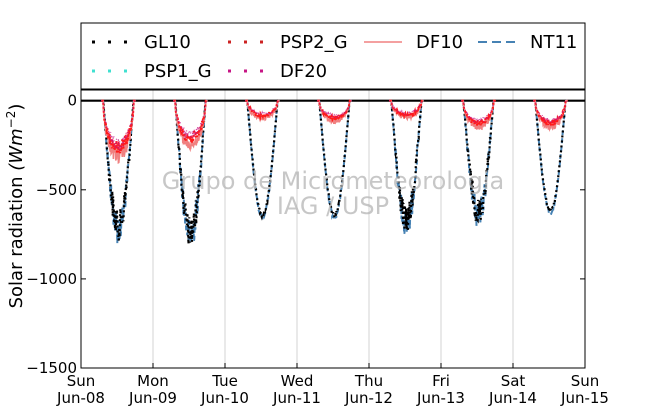 The width and height of the screenshot is (650, 409). I want to click on y-axis-label: Solar radiation (Wm−2), so click(15, 206).